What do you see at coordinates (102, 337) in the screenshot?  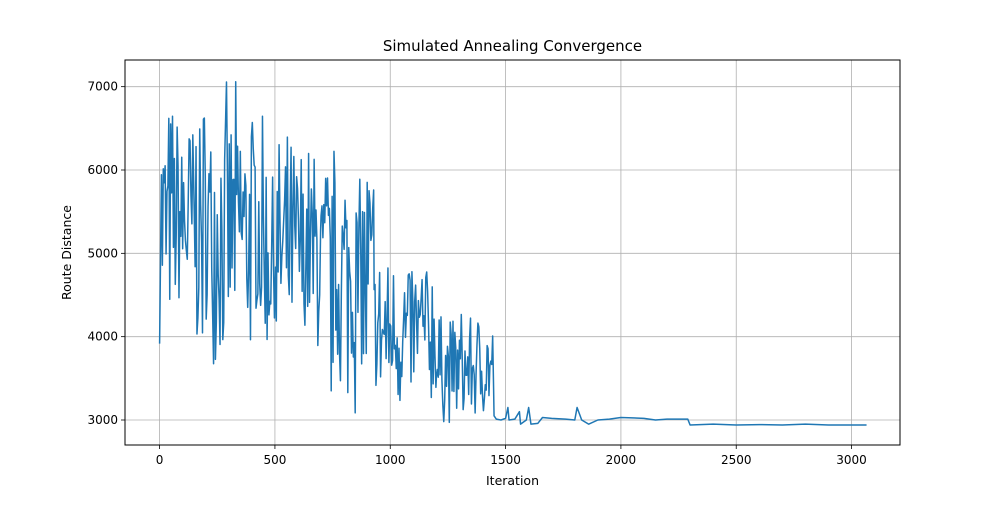 I see `y-tick-label: 4000` at bounding box center [102, 337].